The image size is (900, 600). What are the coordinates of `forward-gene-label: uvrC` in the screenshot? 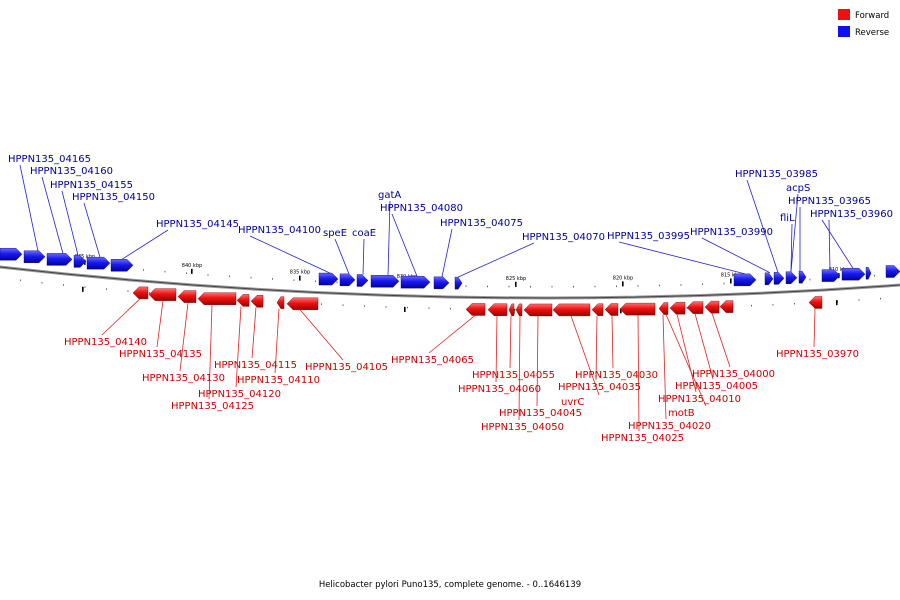 It's located at (572, 402).